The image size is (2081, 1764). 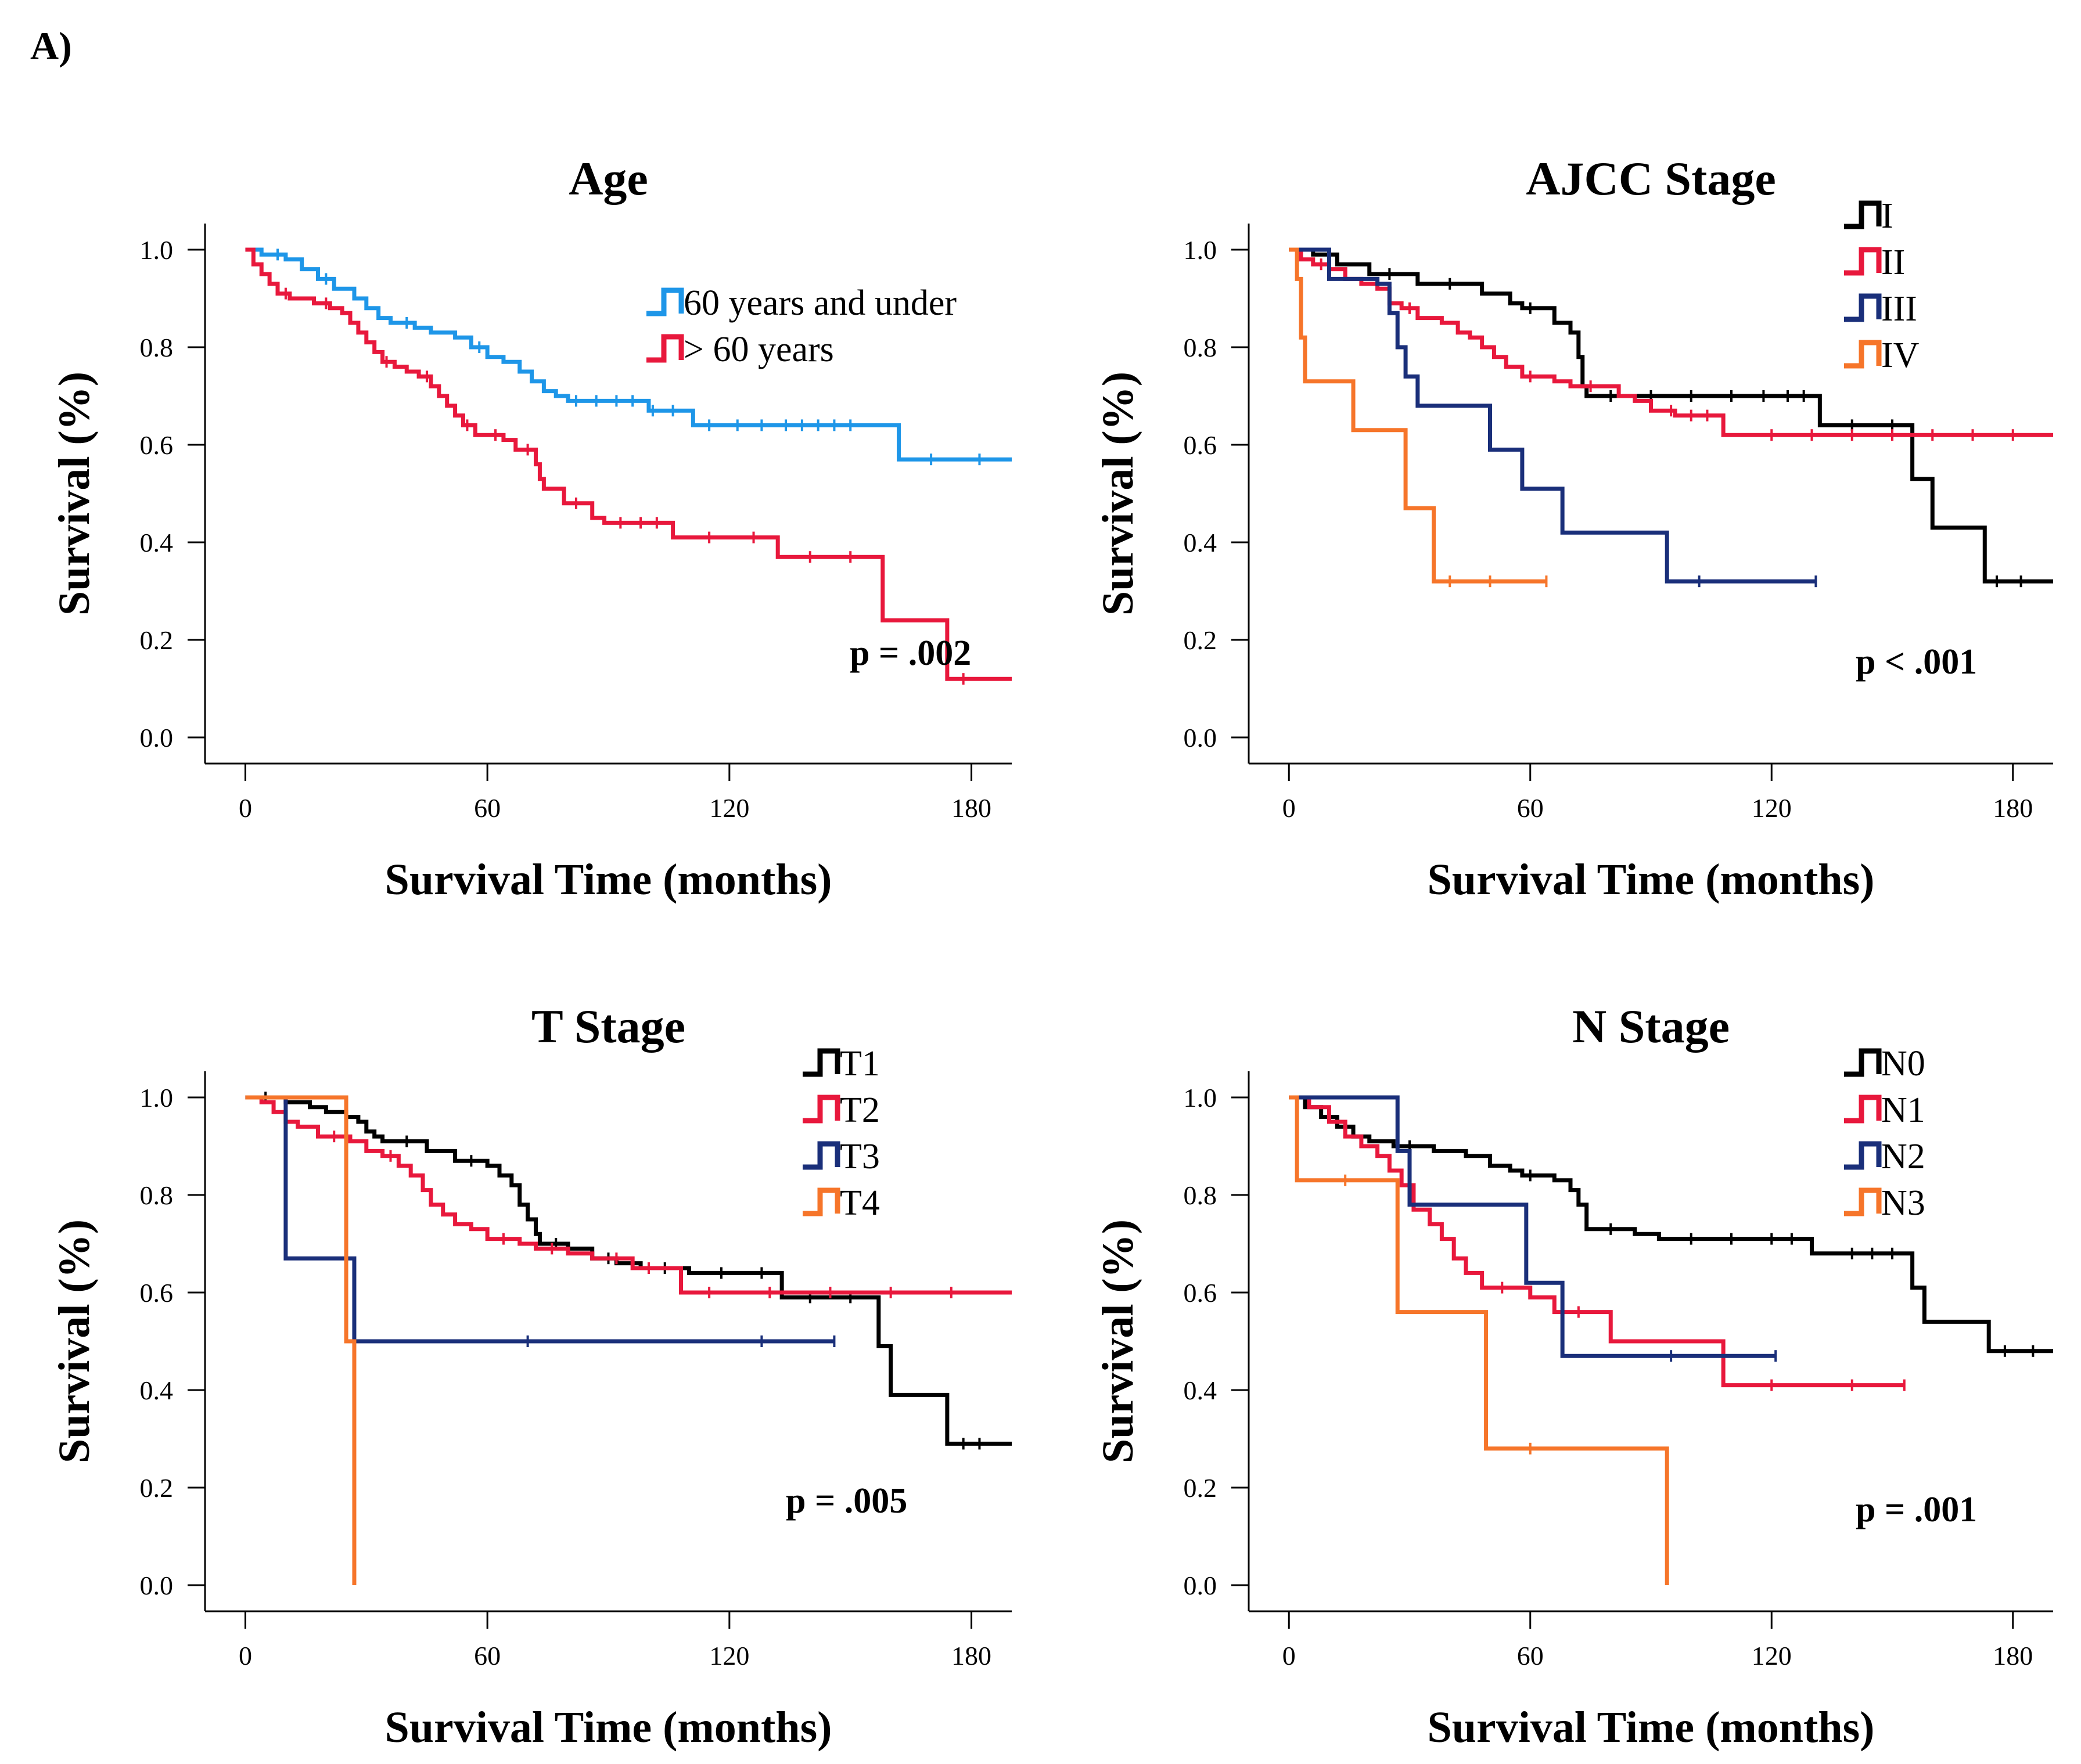 What do you see at coordinates (821, 303) in the screenshot?
I see `legend-label: 60 years and under` at bounding box center [821, 303].